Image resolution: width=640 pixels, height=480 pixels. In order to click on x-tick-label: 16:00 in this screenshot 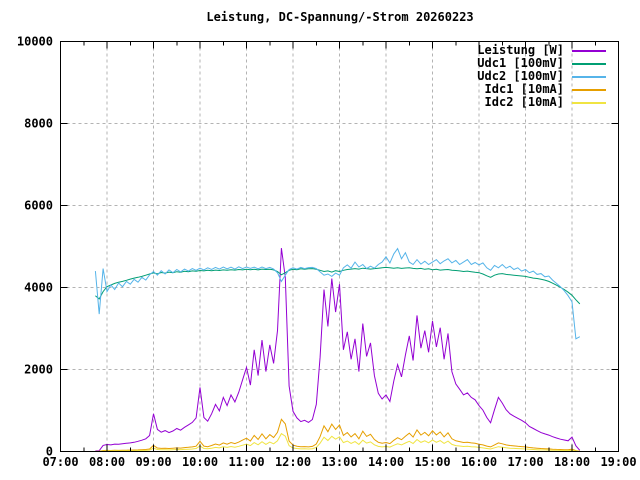, I will do `click(479, 462)`.